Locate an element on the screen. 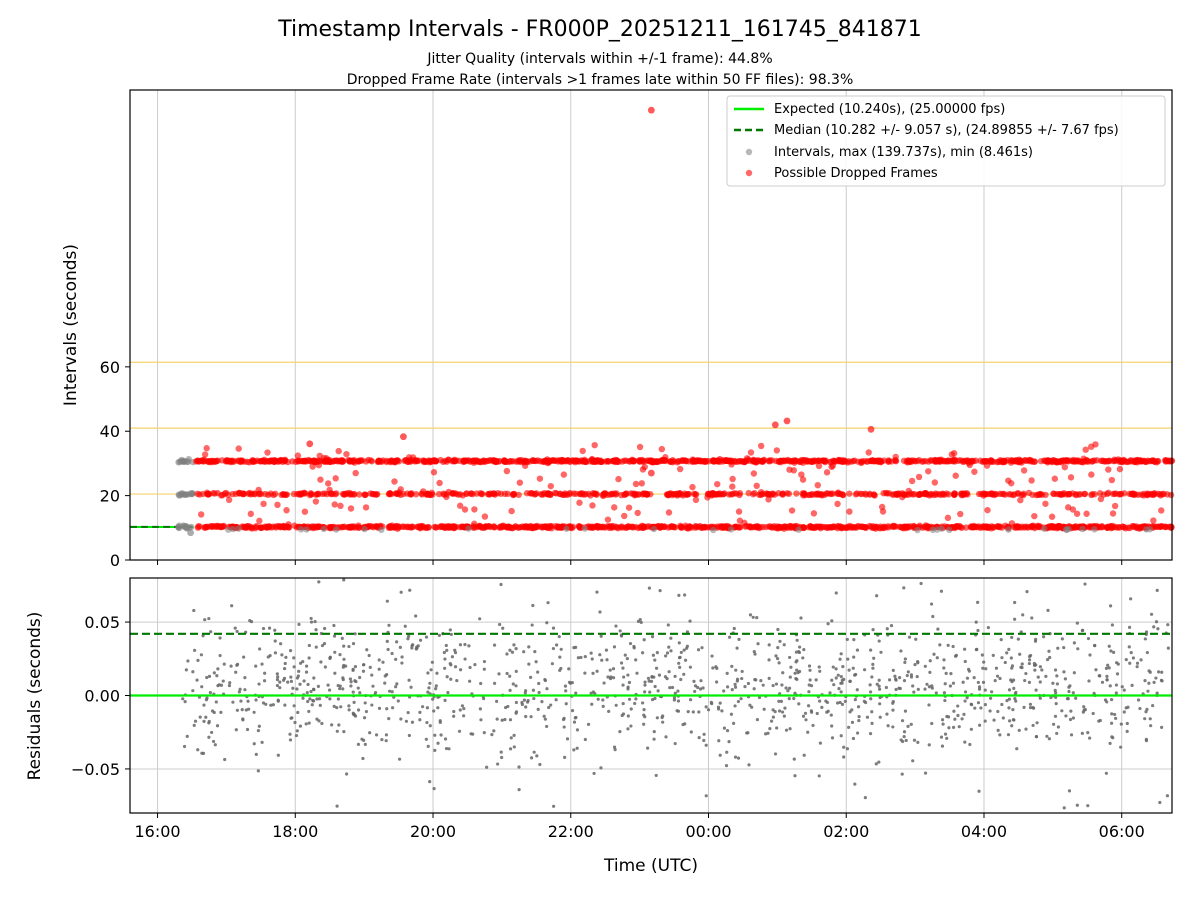  legend-intervals-label: Intervals, max (139.737s), min (8.461s) is located at coordinates (903, 152).